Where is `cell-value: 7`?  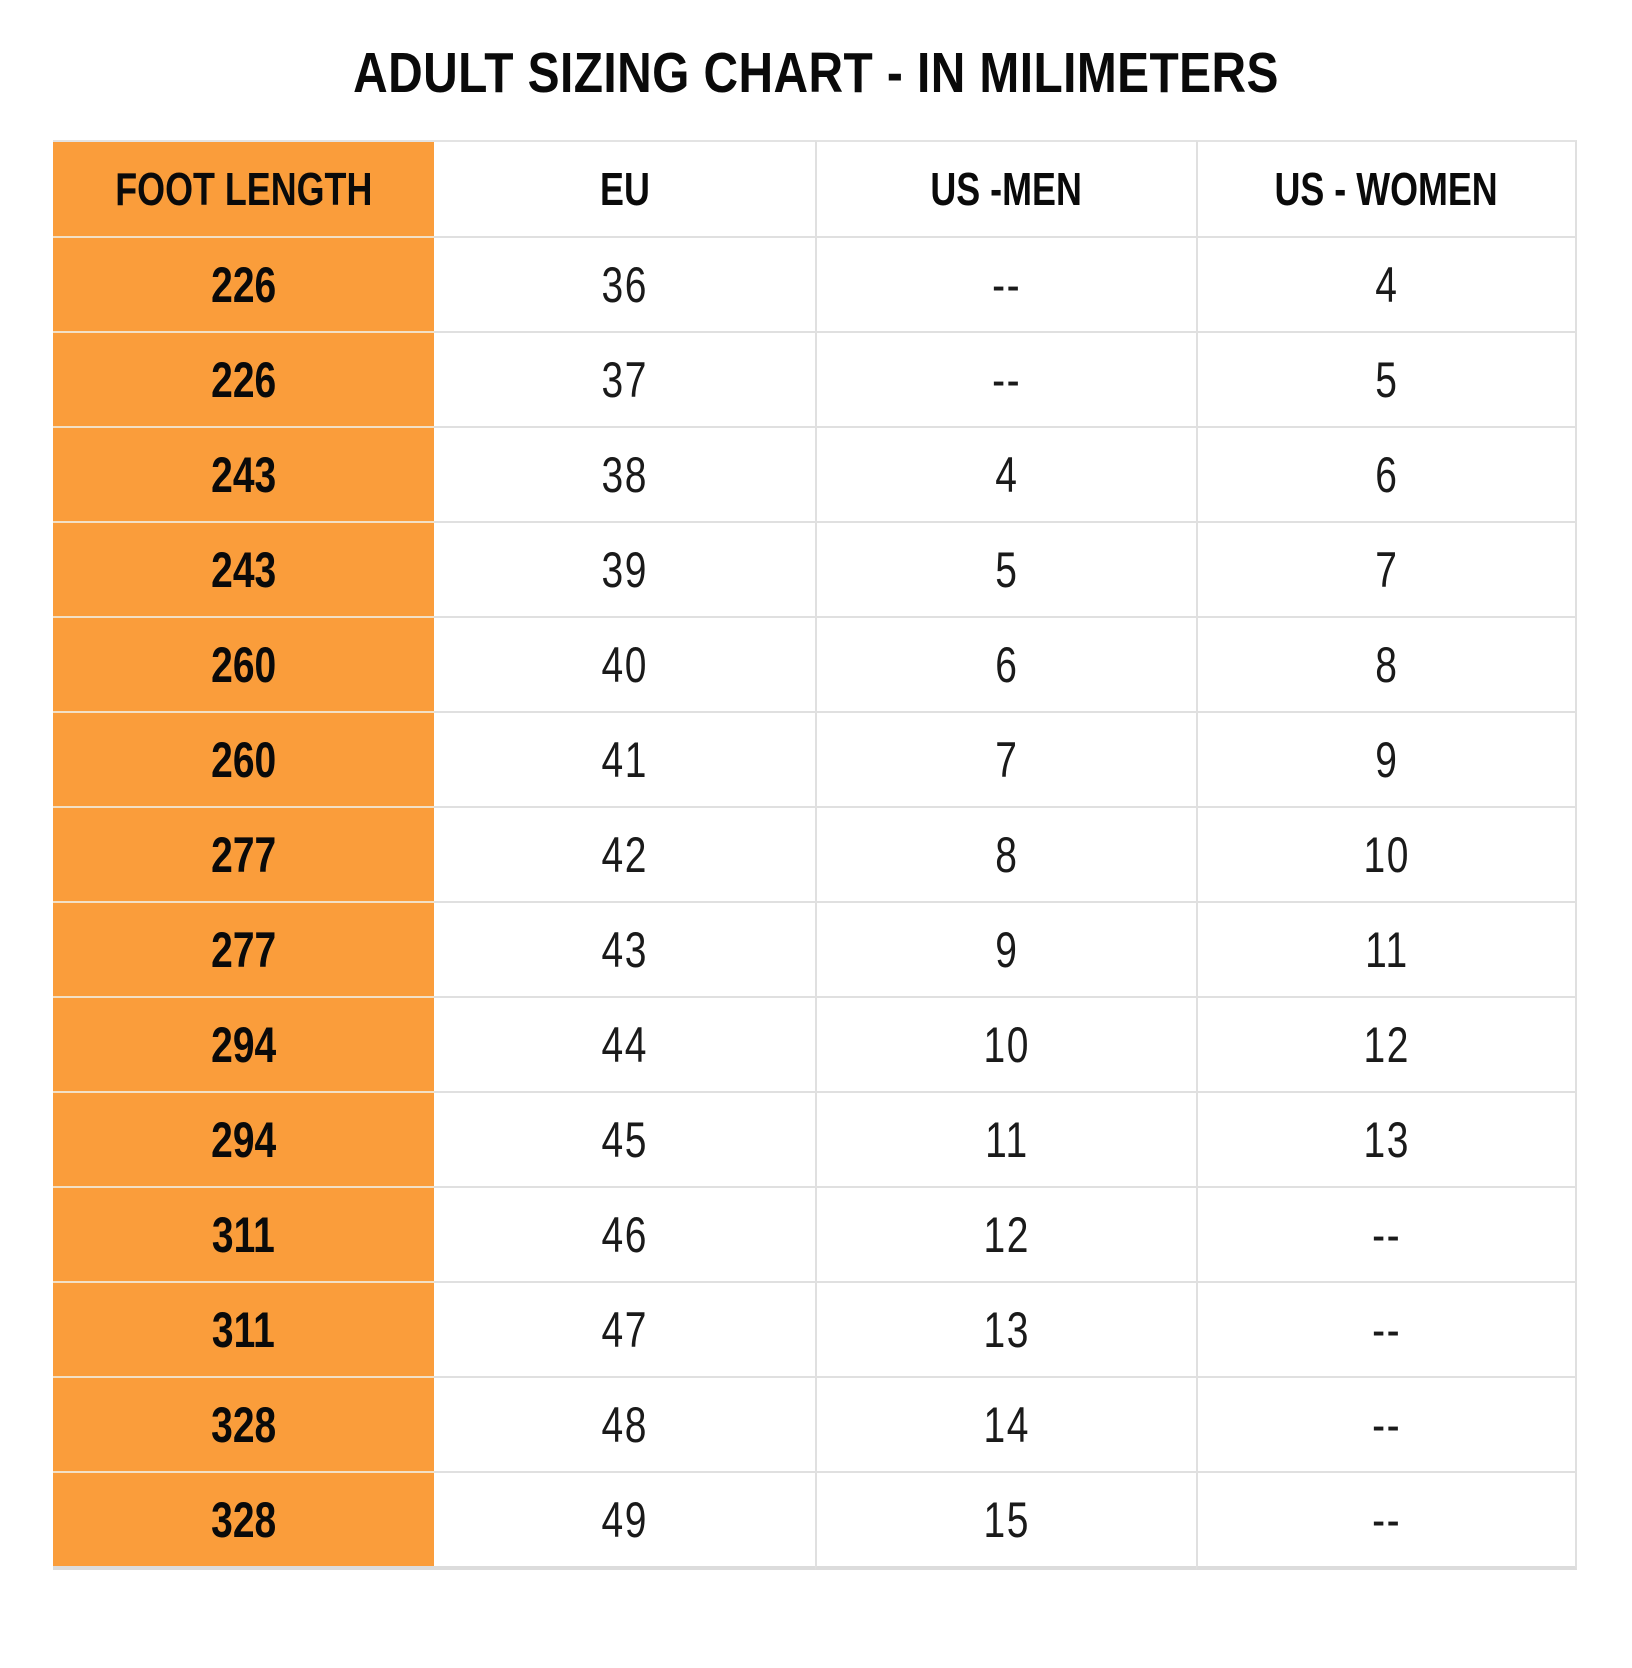
cell-value: 7 is located at coordinates (1006, 759).